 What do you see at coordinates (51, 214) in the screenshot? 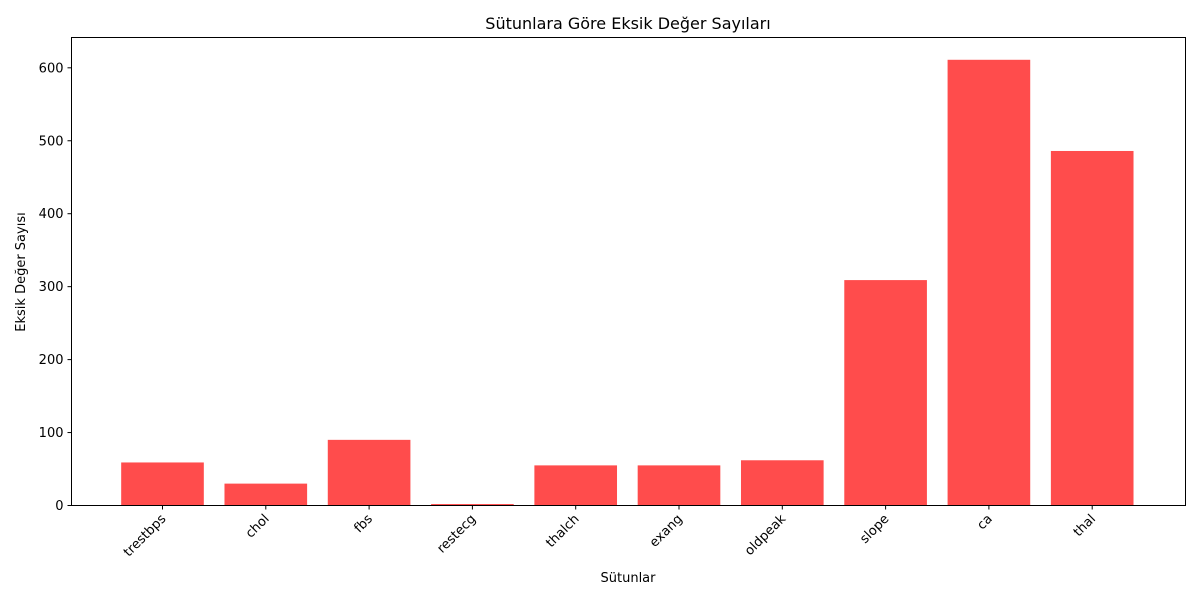
I see `y-tick-label: 400` at bounding box center [51, 214].